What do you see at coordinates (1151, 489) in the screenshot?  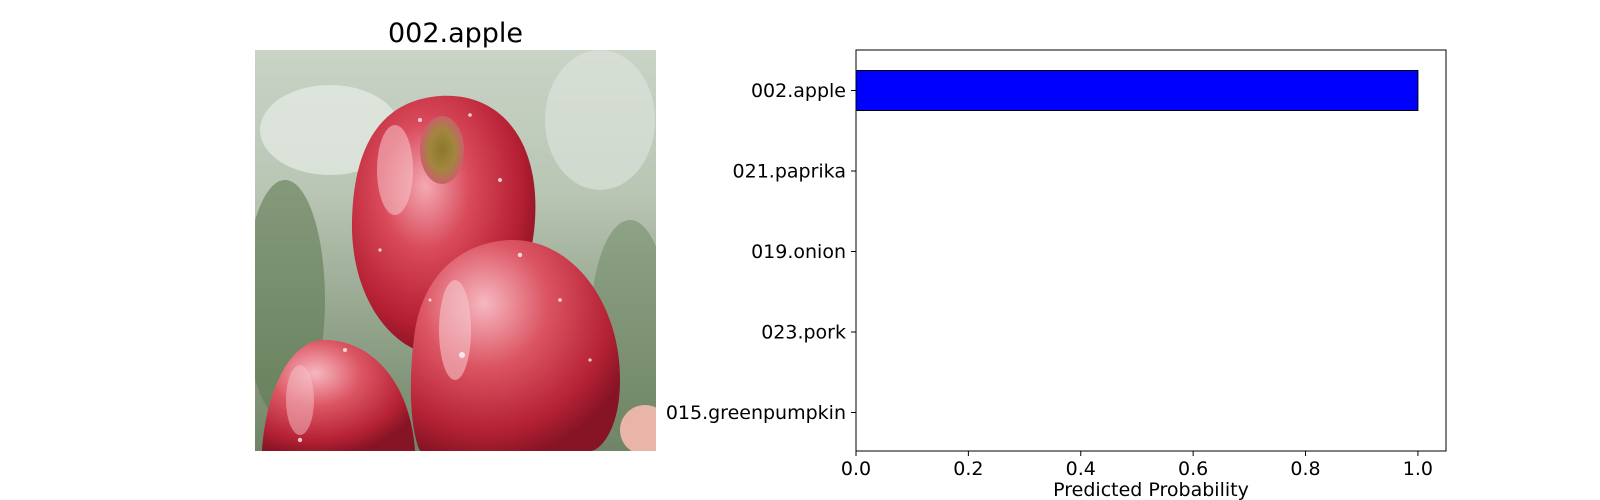 I see `x-axis-label: Predicted Probability` at bounding box center [1151, 489].